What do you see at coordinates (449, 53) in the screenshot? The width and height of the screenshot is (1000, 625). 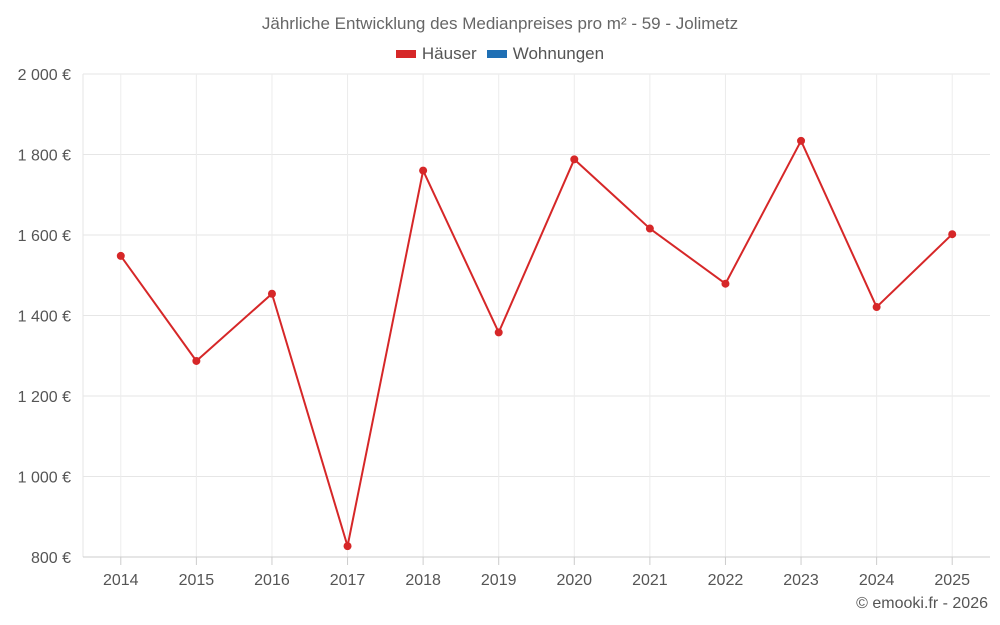 I see `legend-label-haeuser: Häuser` at bounding box center [449, 53].